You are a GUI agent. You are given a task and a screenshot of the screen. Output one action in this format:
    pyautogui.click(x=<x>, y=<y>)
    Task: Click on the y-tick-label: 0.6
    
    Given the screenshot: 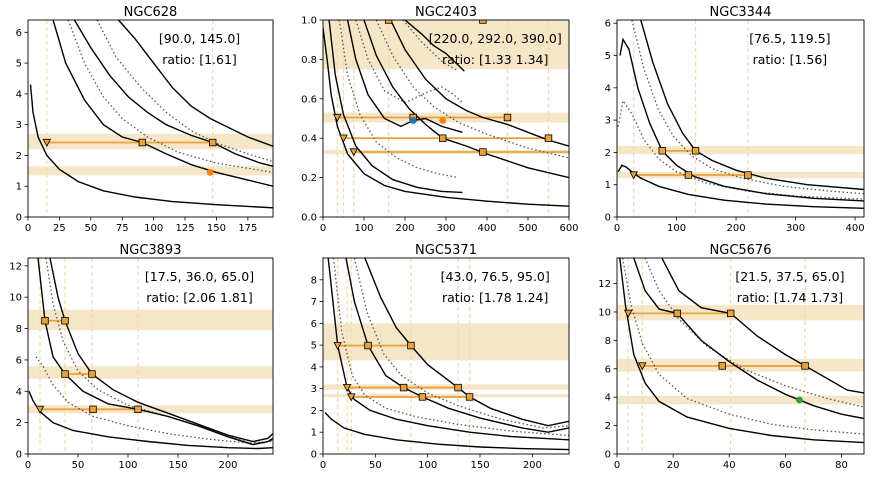 What is the action you would take?
    pyautogui.click(x=309, y=99)
    